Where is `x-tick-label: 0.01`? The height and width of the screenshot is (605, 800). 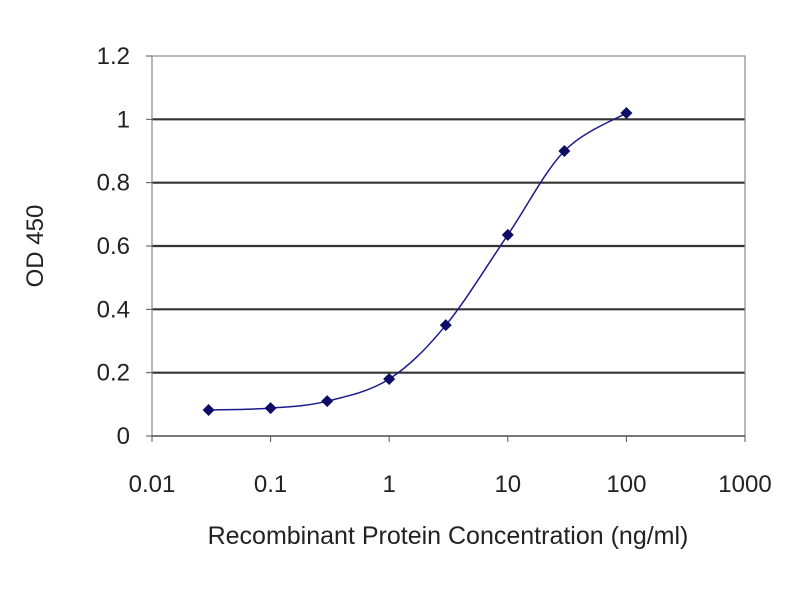
x-tick-label: 0.01 is located at coordinates (152, 484).